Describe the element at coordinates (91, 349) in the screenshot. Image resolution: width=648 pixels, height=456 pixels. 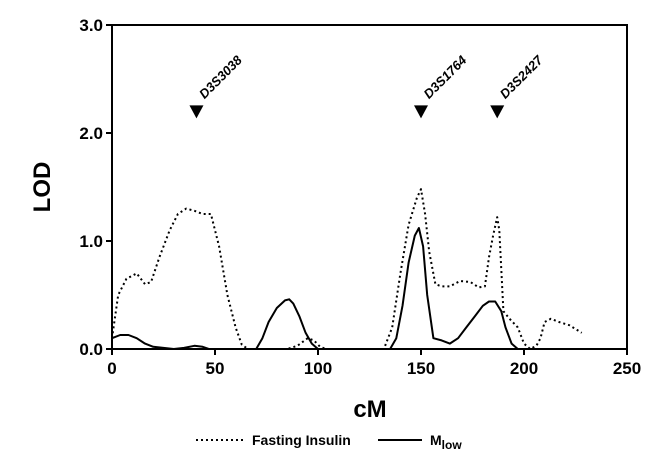
I see `y-tick-label-0: 0.0` at that location.